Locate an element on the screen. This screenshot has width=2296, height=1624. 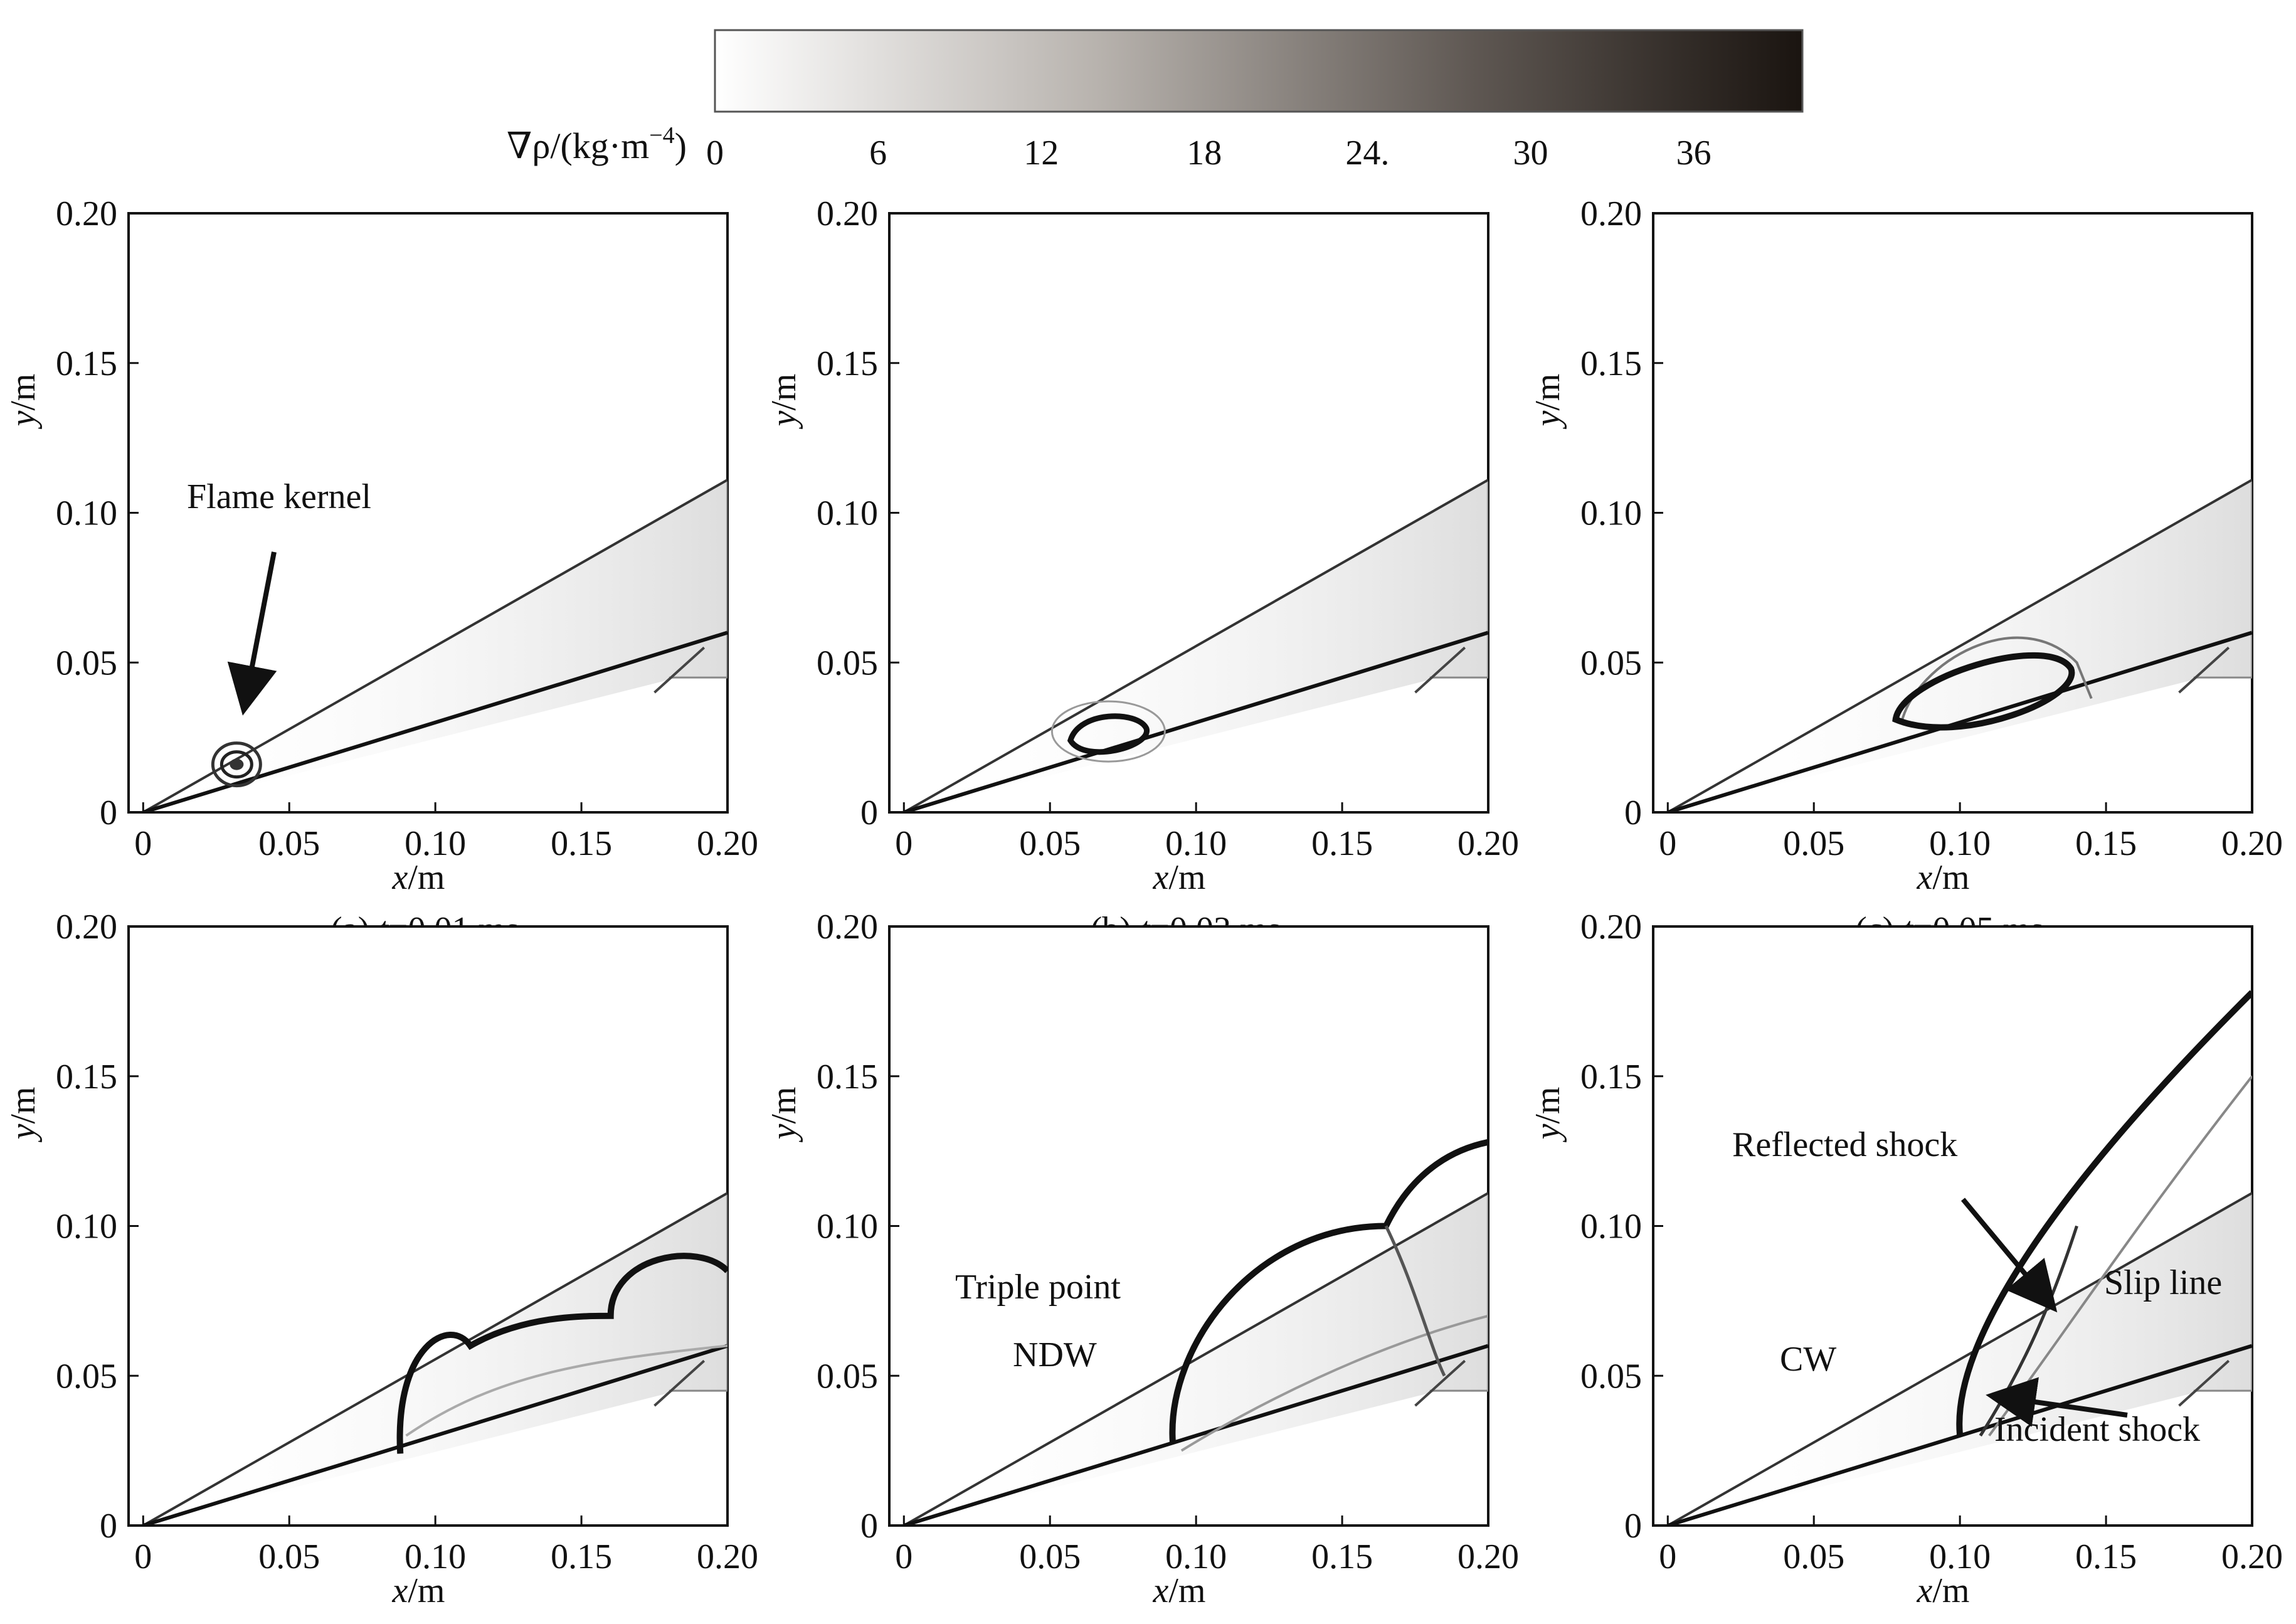
colorbar: ∇ρ/(kg·m−4) 0 6 12 18 24. 30 36 is located at coordinates (1155, 100).